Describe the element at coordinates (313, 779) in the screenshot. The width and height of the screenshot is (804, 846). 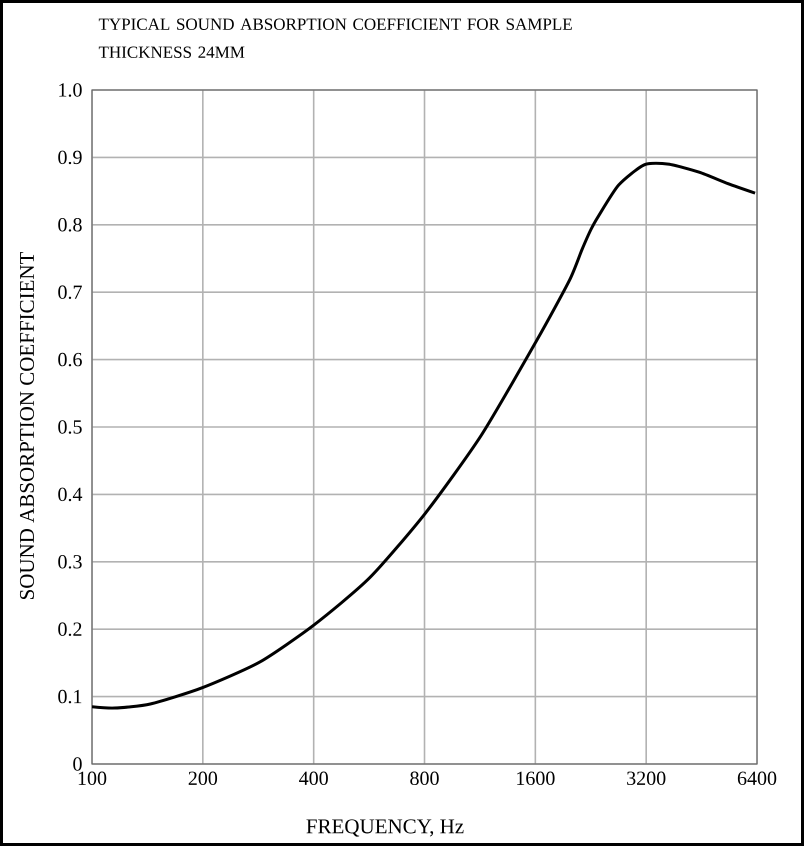
I see `x-tick-label: 400` at that location.